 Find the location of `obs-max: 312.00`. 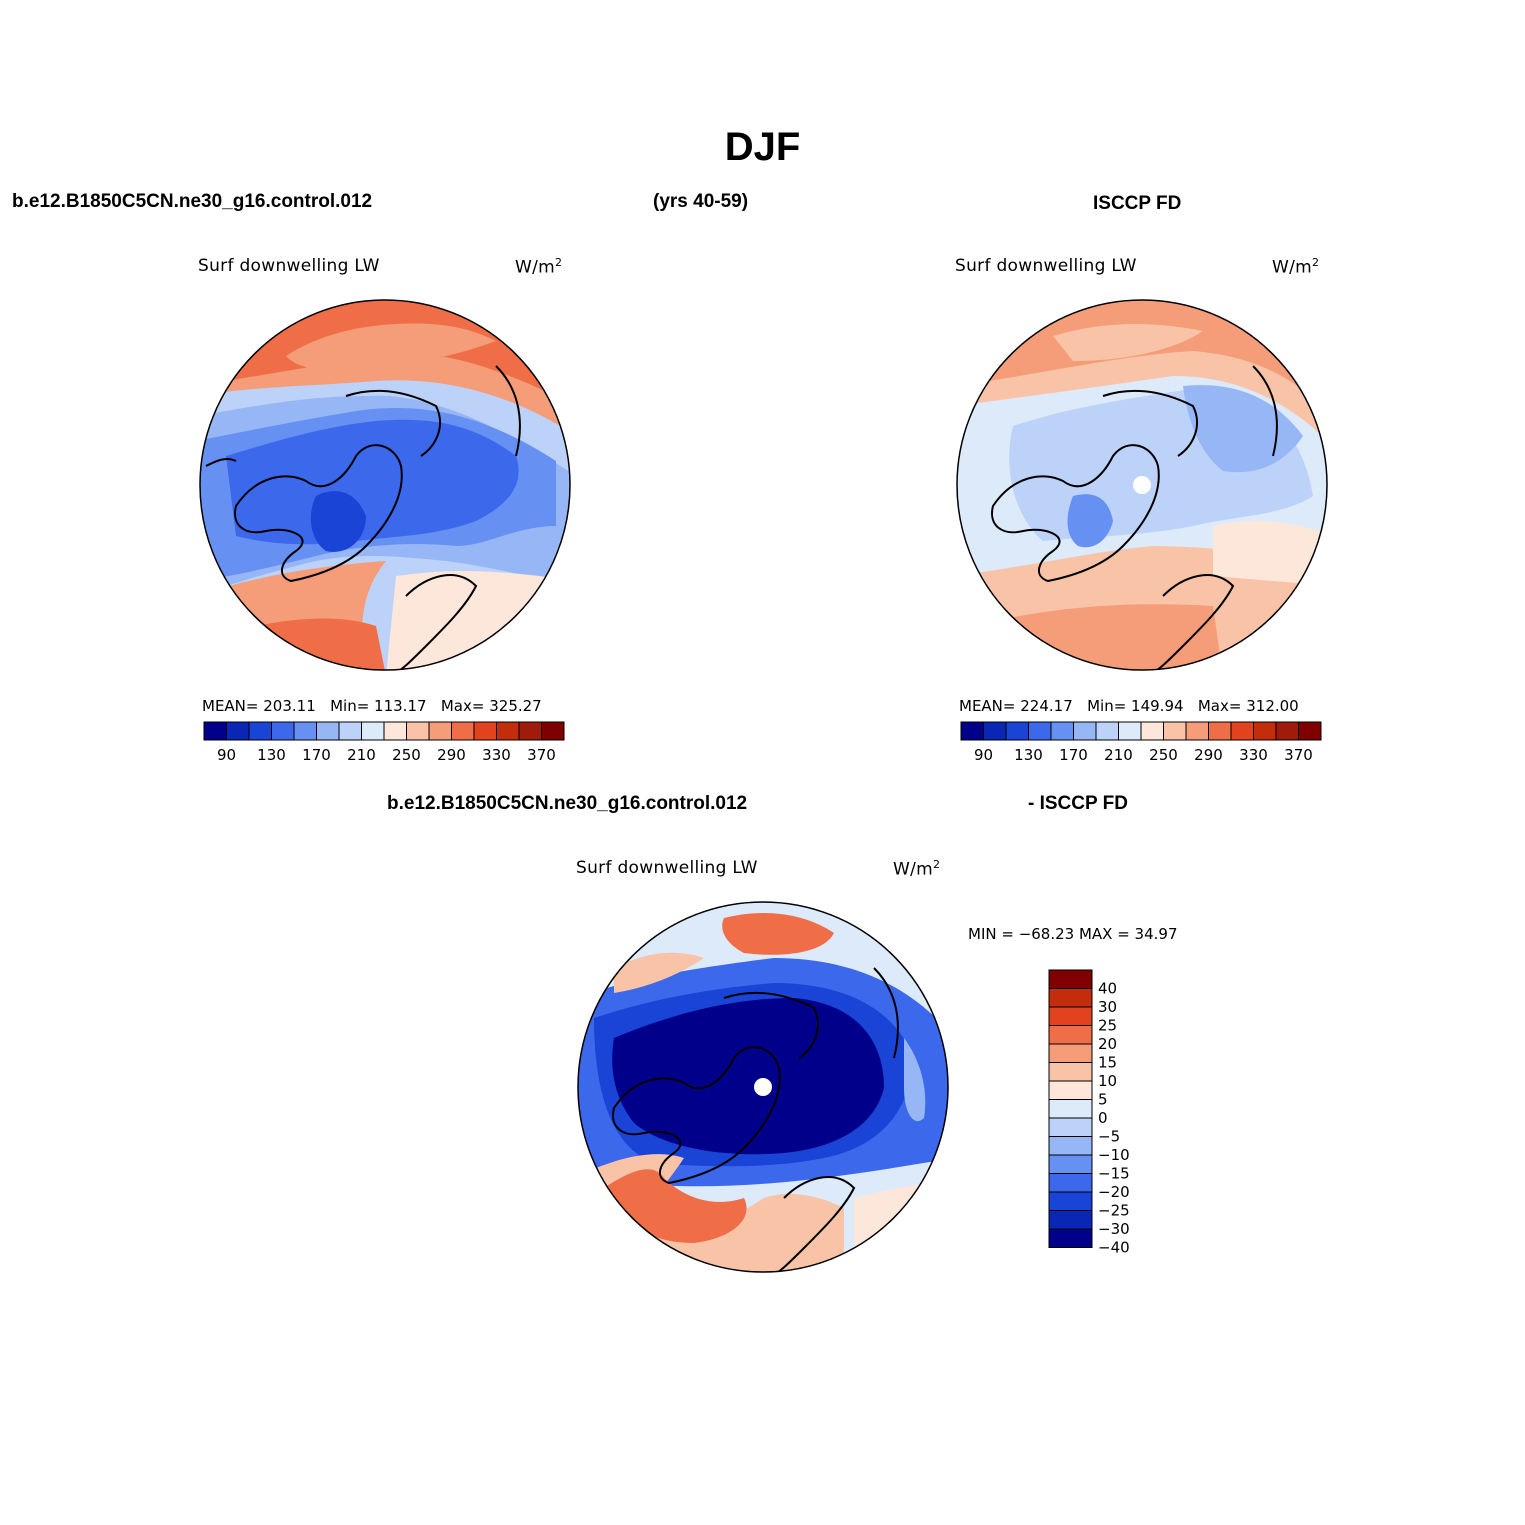

obs-max: 312.00 is located at coordinates (1272, 706).